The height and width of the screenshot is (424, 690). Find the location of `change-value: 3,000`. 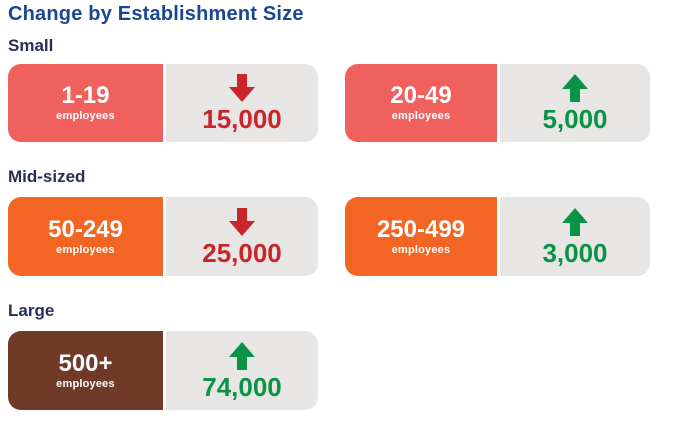

change-value: 3,000 is located at coordinates (575, 252).